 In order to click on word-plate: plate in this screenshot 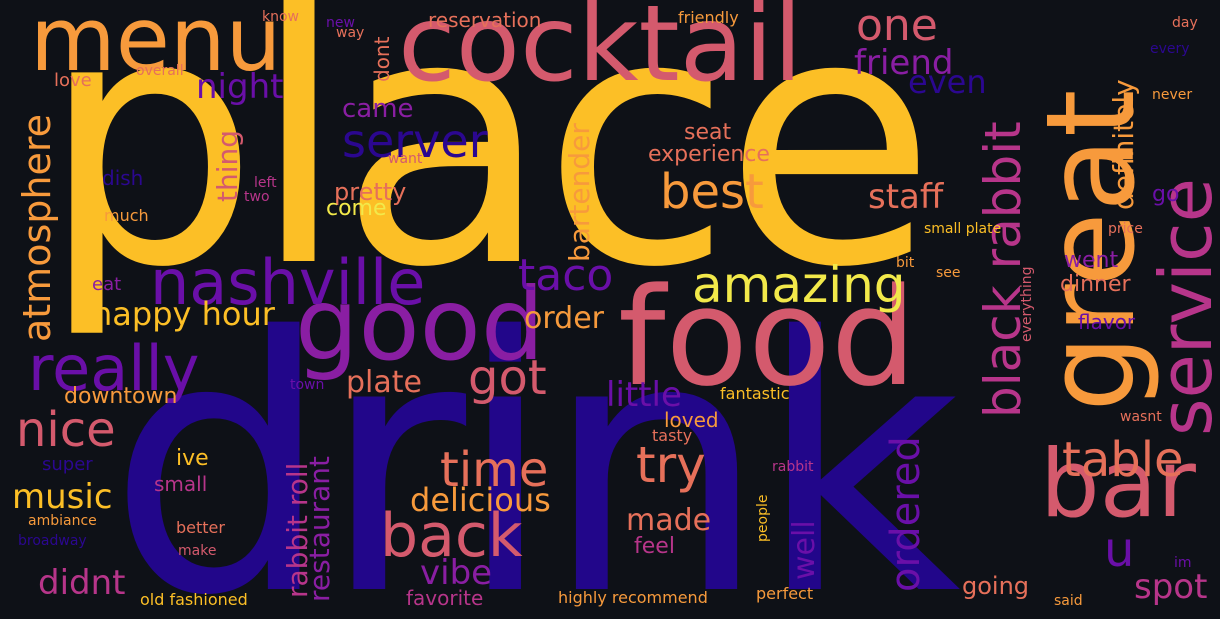, I will do `click(384, 382)`.